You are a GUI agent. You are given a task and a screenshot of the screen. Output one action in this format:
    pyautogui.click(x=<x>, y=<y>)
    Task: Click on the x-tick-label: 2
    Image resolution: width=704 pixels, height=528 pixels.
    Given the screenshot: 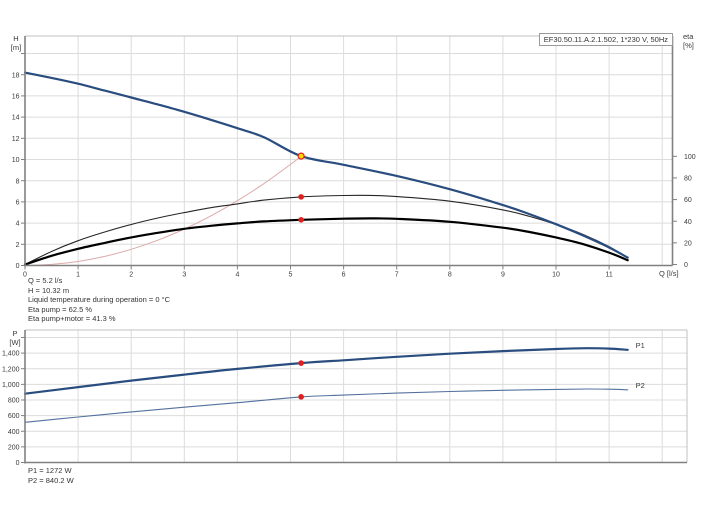 What is the action you would take?
    pyautogui.click(x=131, y=275)
    